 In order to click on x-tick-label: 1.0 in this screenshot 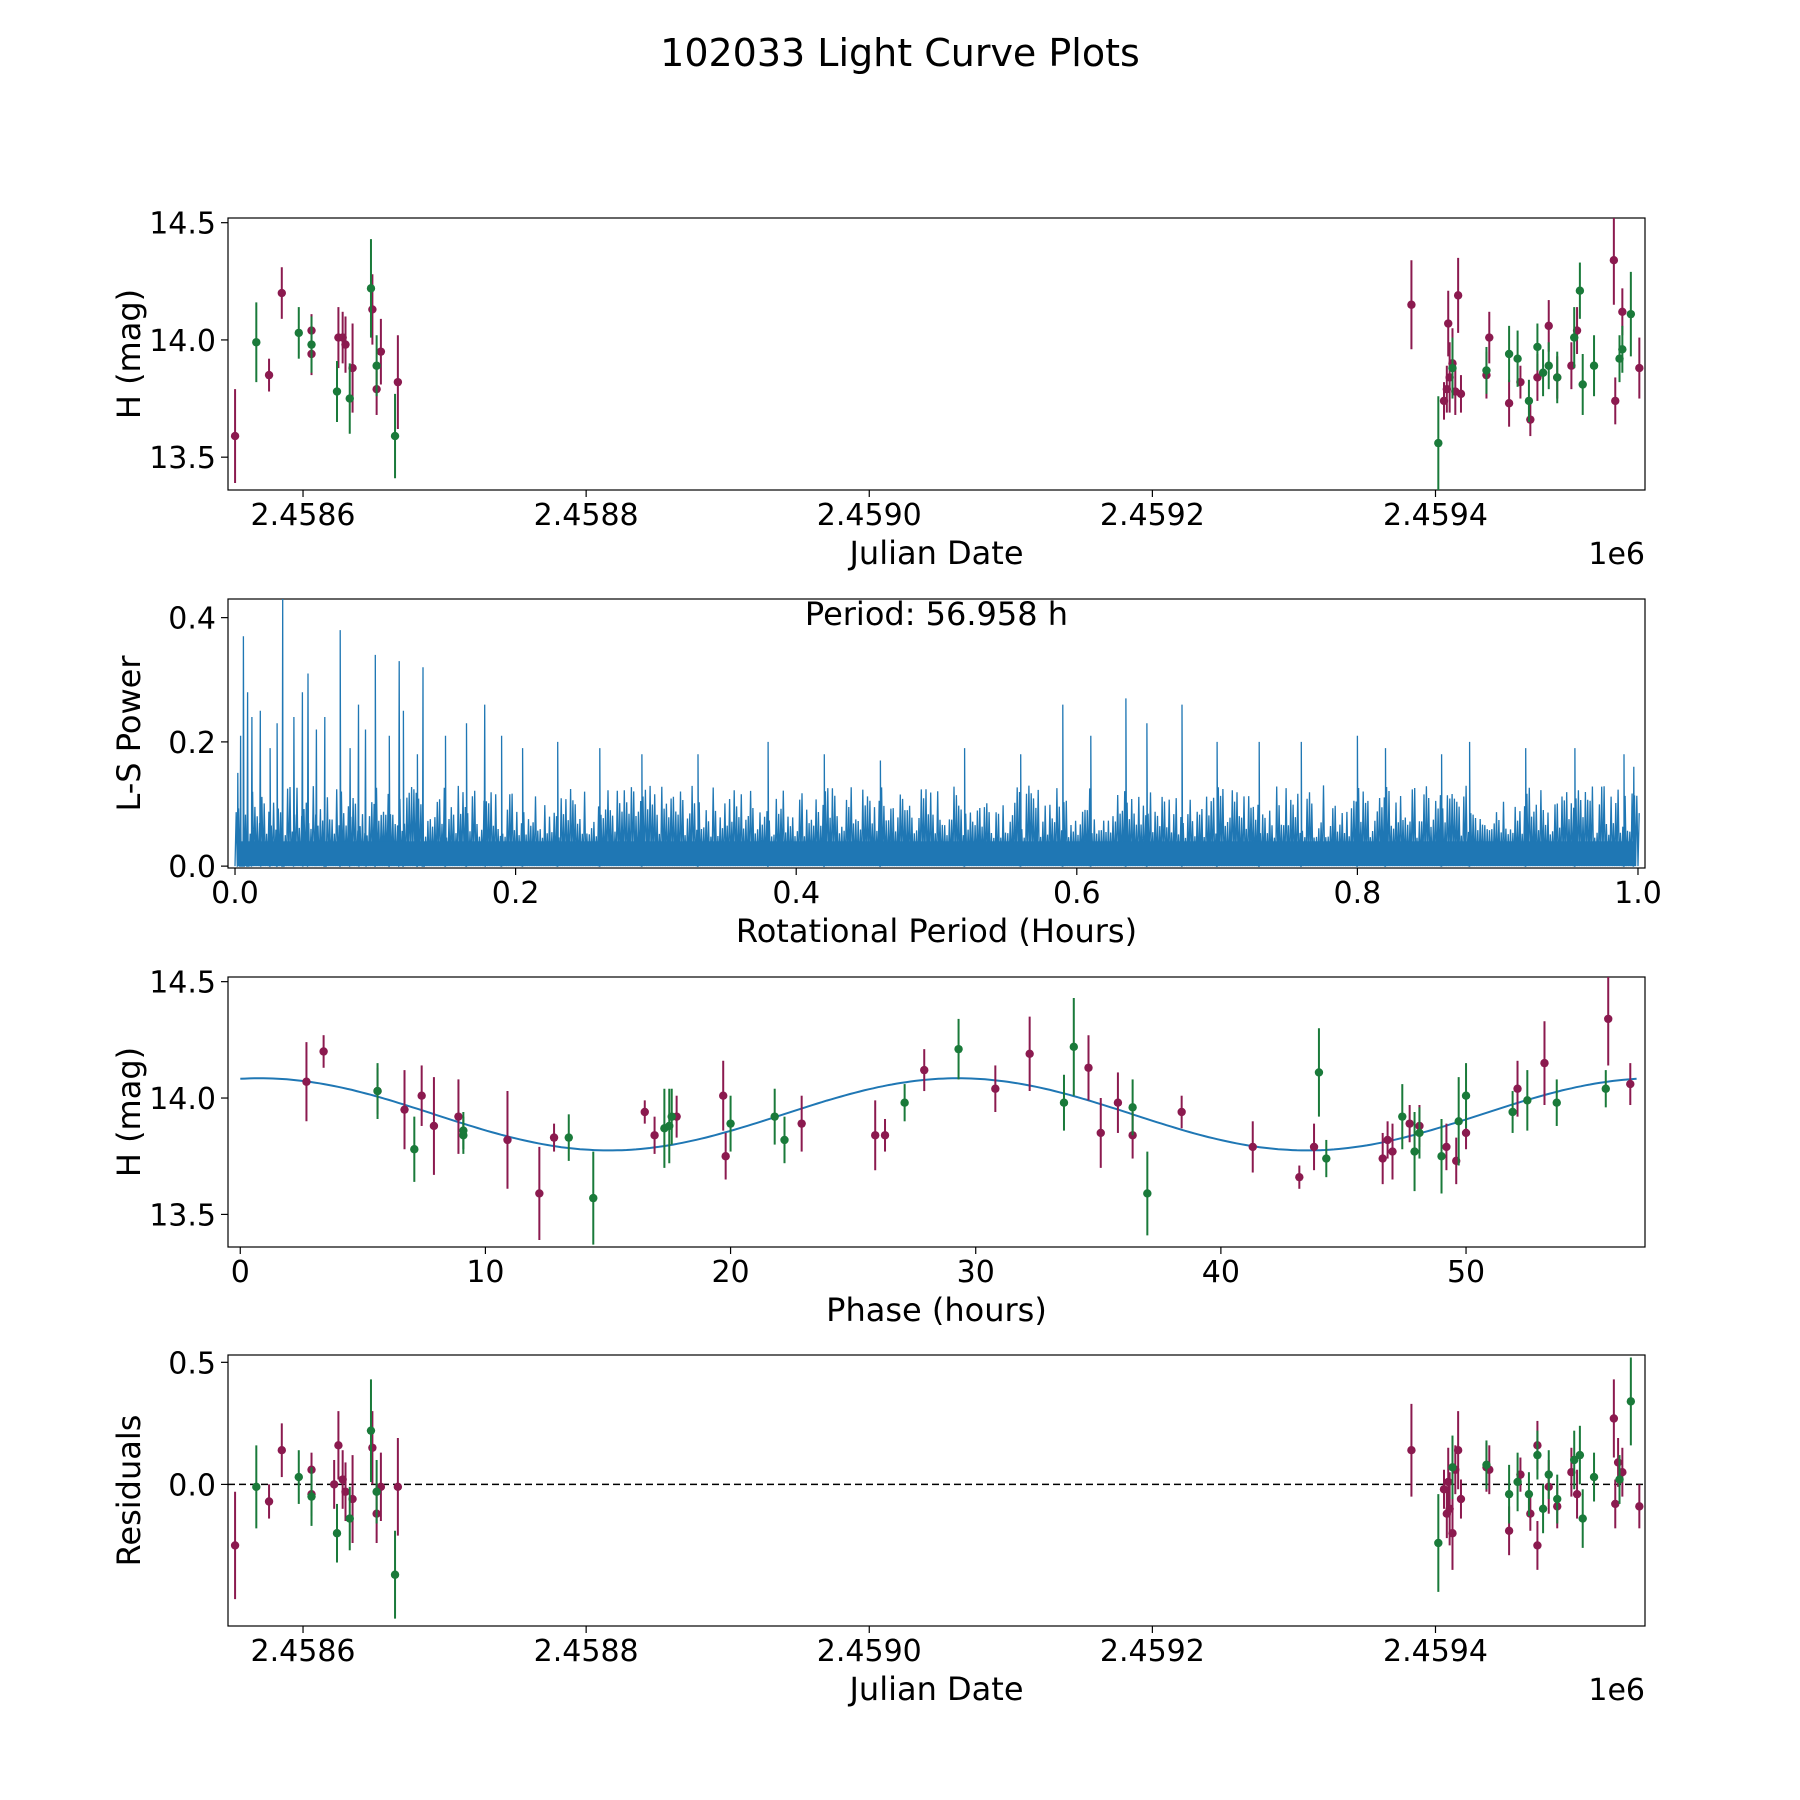, I will do `click(1638, 893)`.